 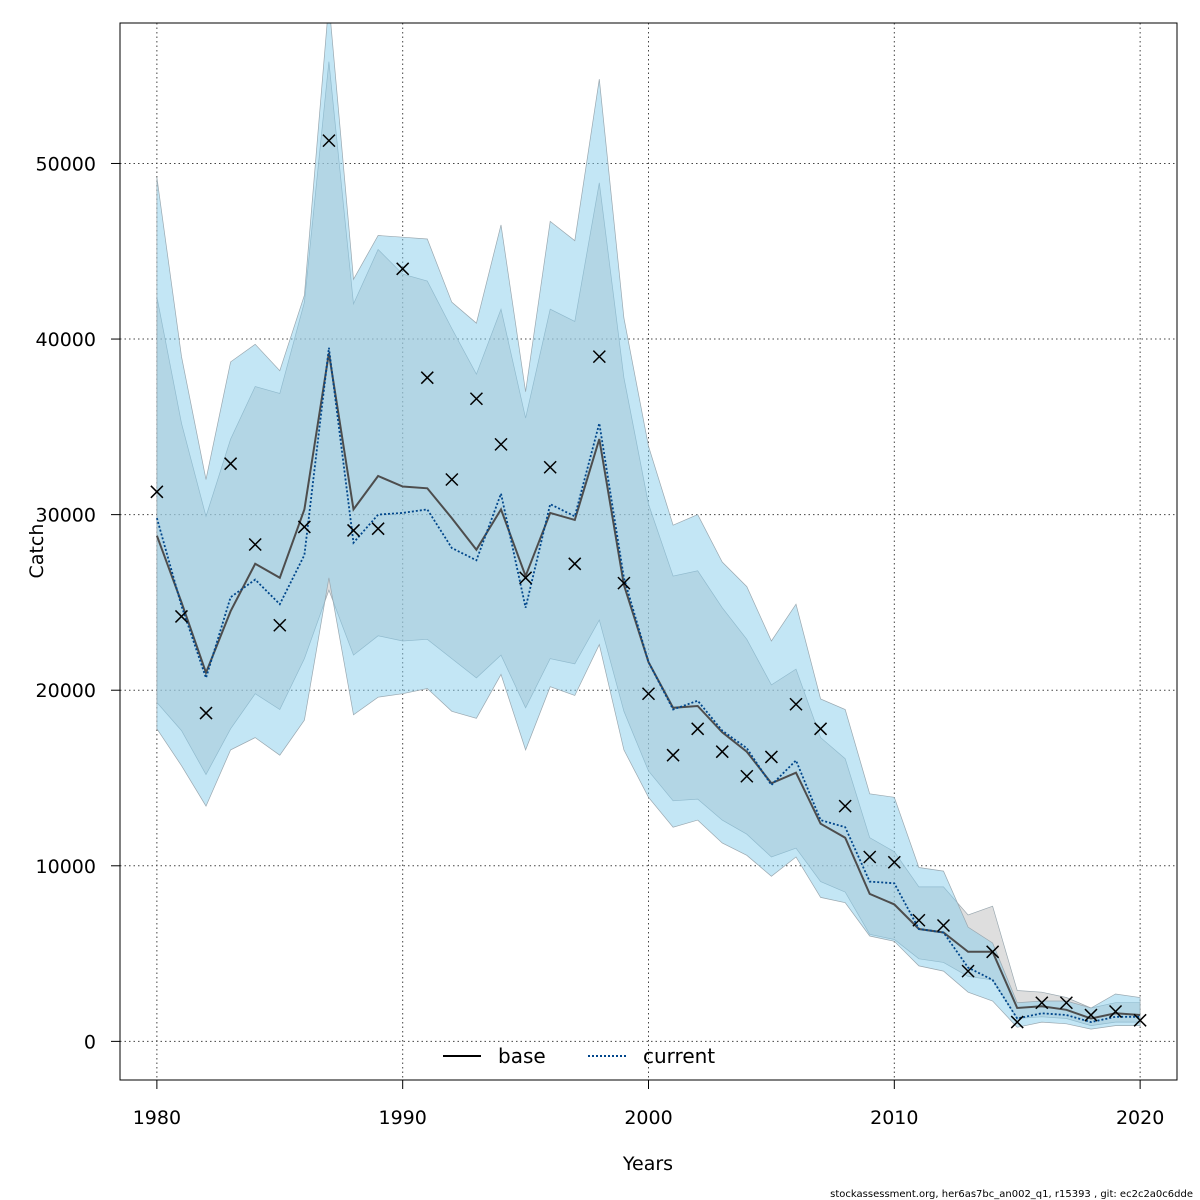 What do you see at coordinates (90, 1042) in the screenshot?
I see `y-tick-label: 0` at bounding box center [90, 1042].